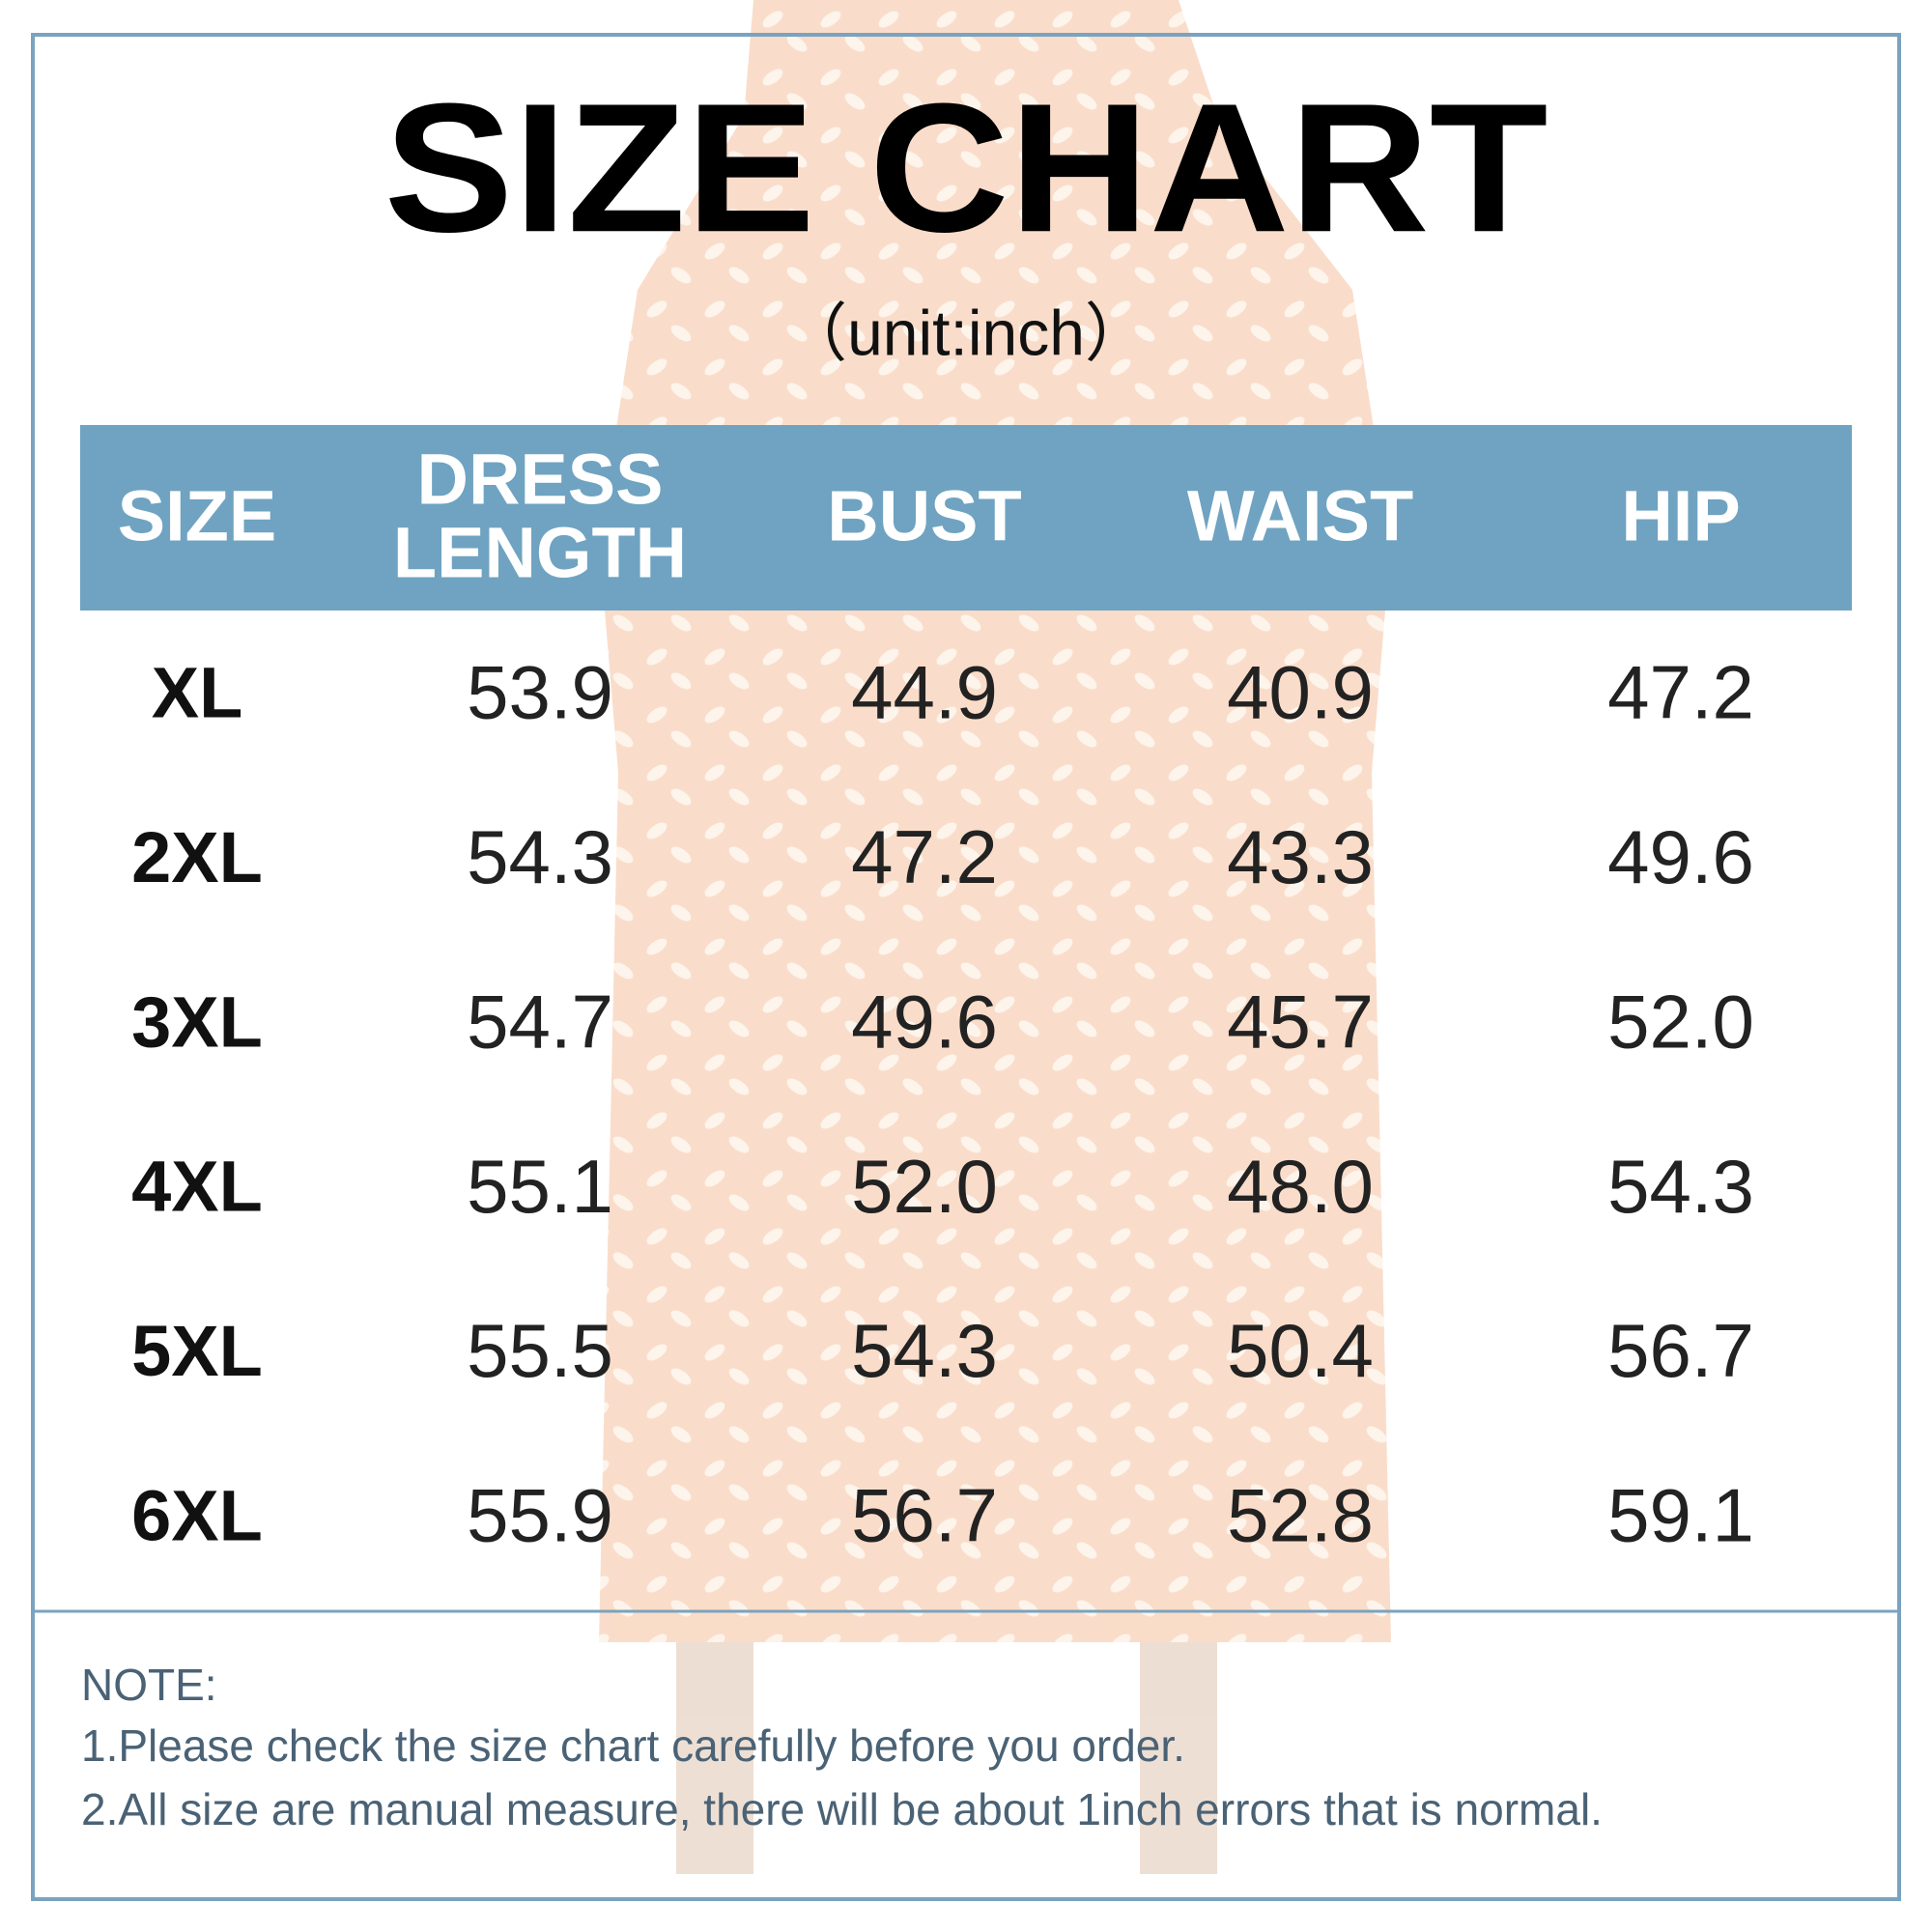 Image resolution: width=1932 pixels, height=1932 pixels. Describe the element at coordinates (540, 553) in the screenshot. I see `header-cell: LENGTH` at that location.